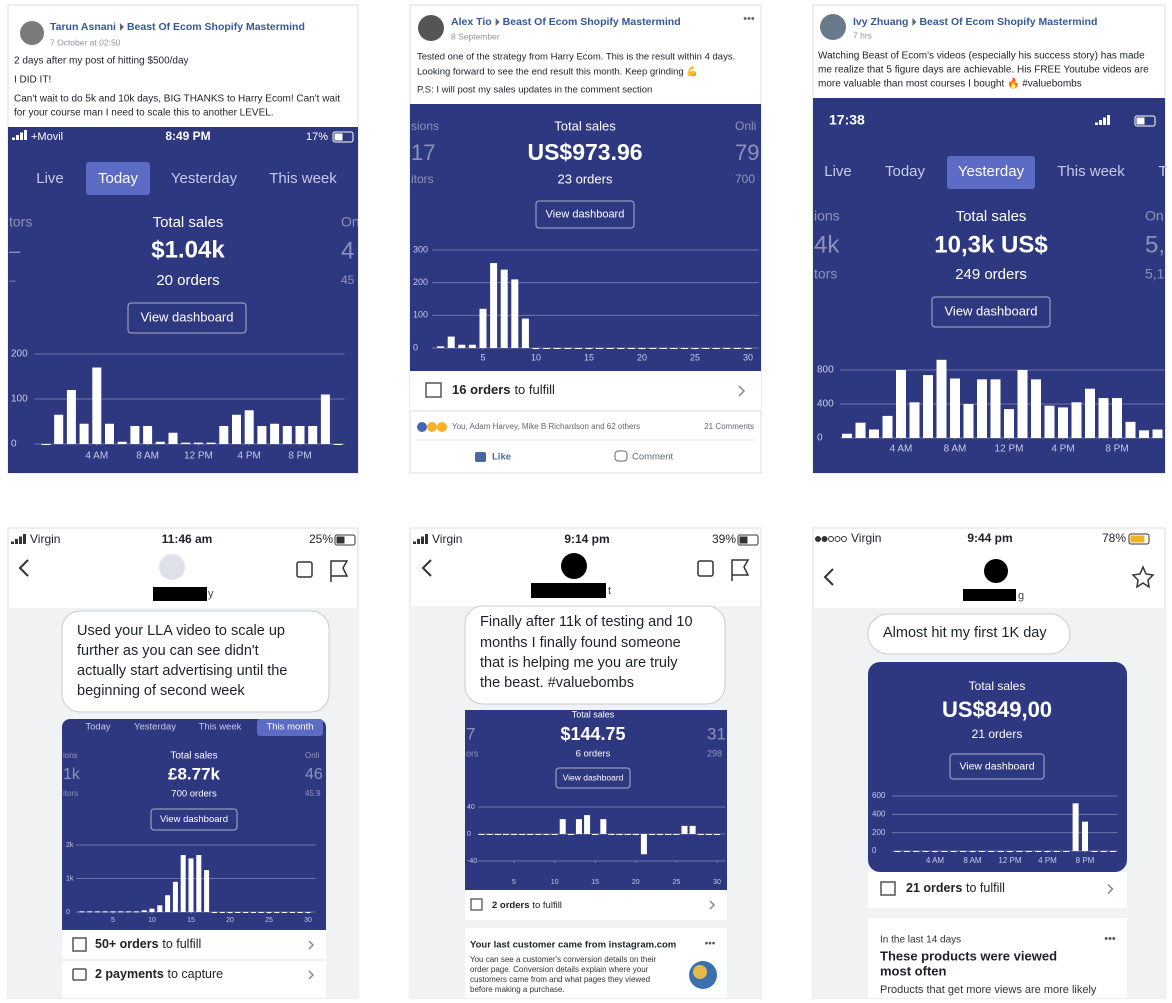  Describe the element at coordinates (824, 539) in the screenshot. I see `signal-dot` at that location.